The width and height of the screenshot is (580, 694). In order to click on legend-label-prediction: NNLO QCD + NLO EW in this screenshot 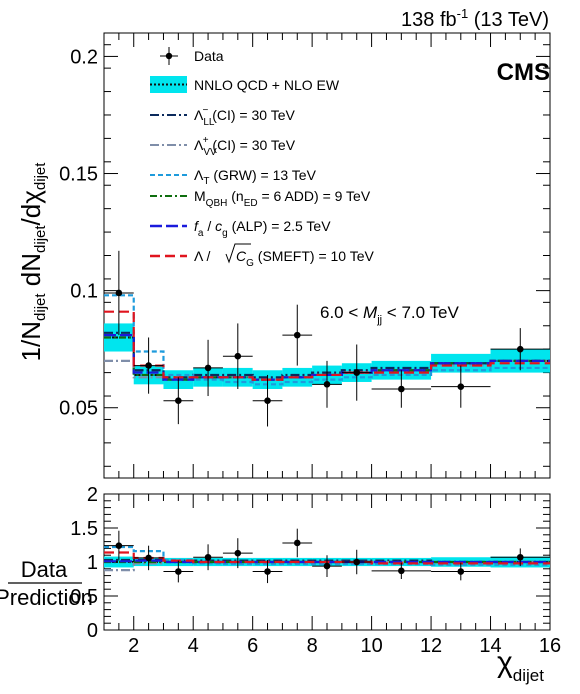, I will do `click(267, 85)`.